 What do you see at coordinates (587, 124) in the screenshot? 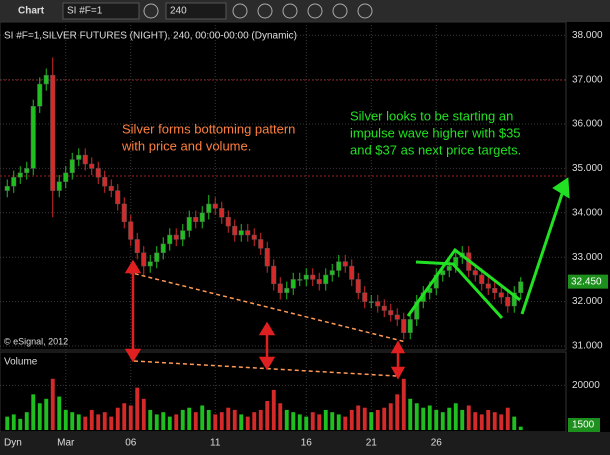
I see `y-tick-label: 36.000` at bounding box center [587, 124].